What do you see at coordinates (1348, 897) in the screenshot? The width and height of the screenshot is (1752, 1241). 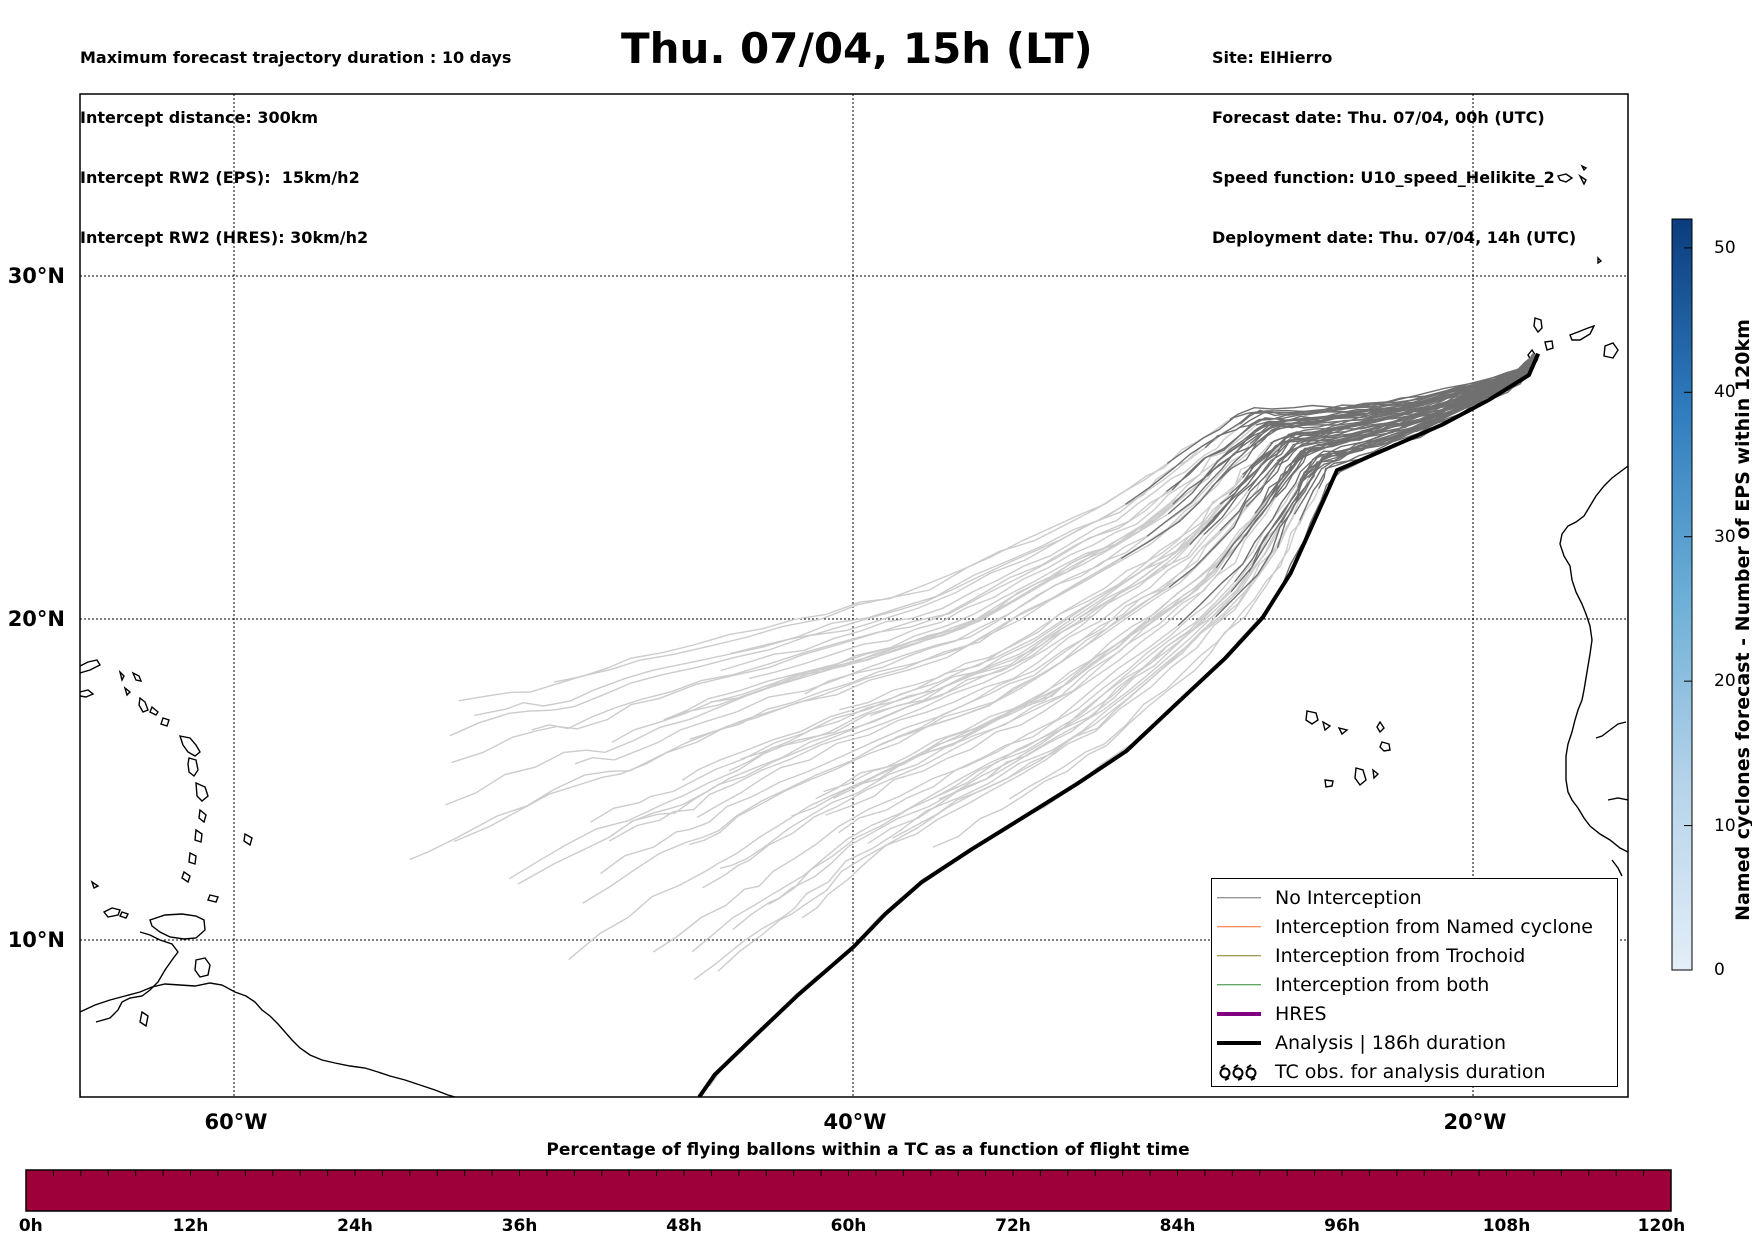 I see `legend-label: No Interception` at bounding box center [1348, 897].